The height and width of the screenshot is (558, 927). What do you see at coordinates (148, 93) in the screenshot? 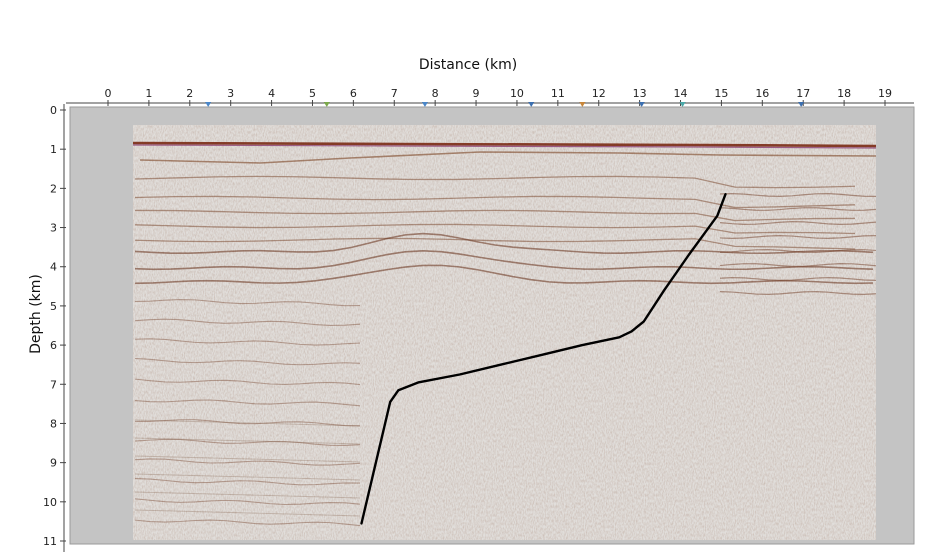
I see `x-tick-label: 1` at bounding box center [148, 93].